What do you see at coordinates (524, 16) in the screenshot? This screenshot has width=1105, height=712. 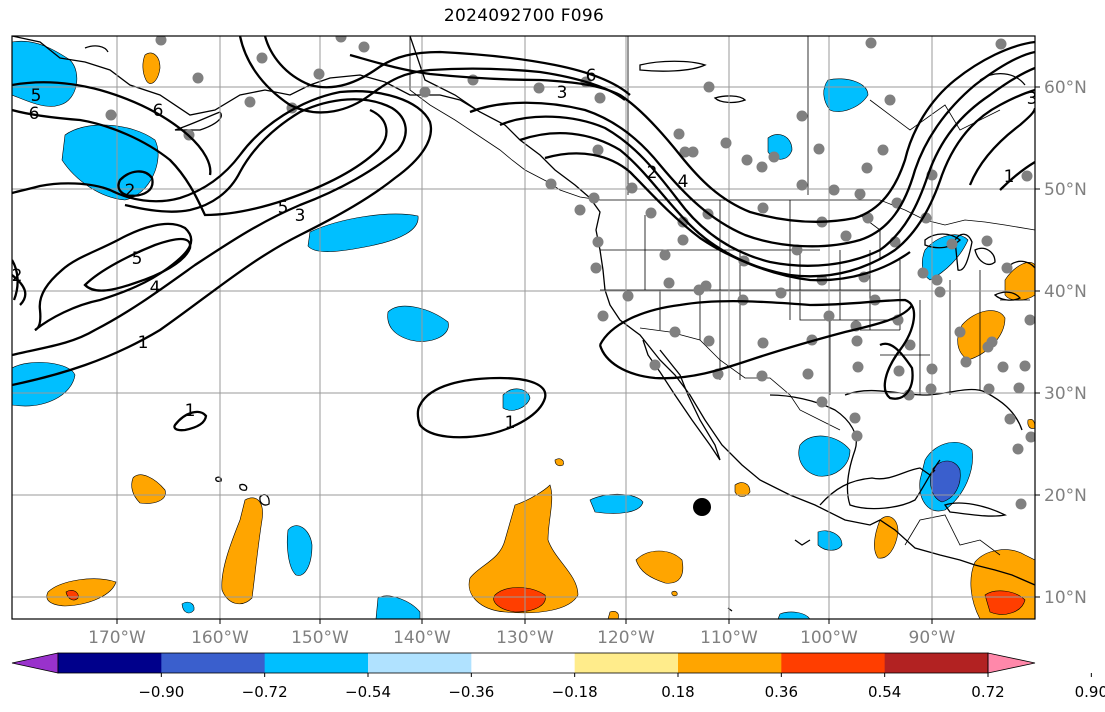 I see `map-title: 2024092700 F096` at bounding box center [524, 16].